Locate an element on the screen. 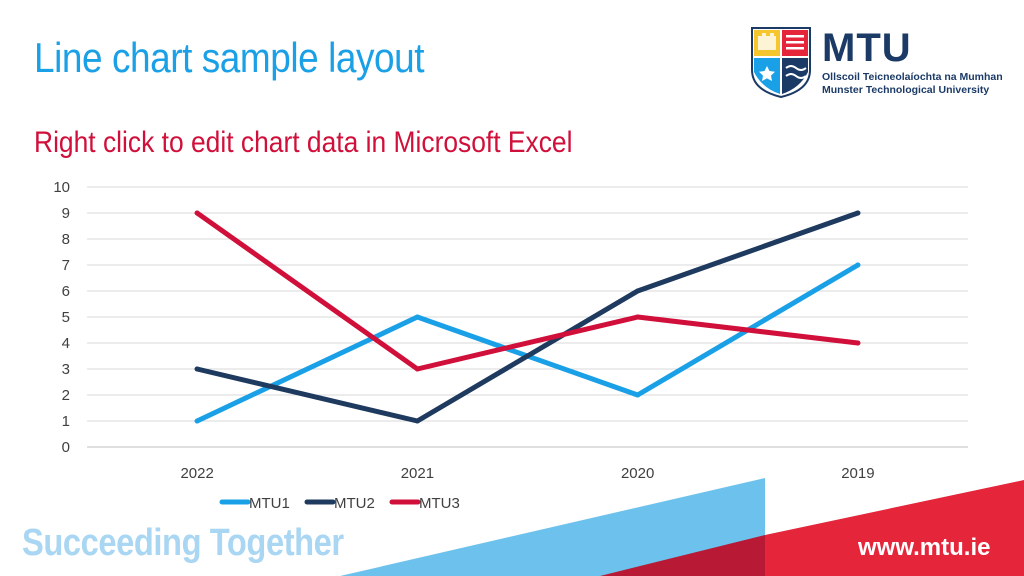 This screenshot has height=576, width=1024. mtu-crest-icon is located at coordinates (781, 62).